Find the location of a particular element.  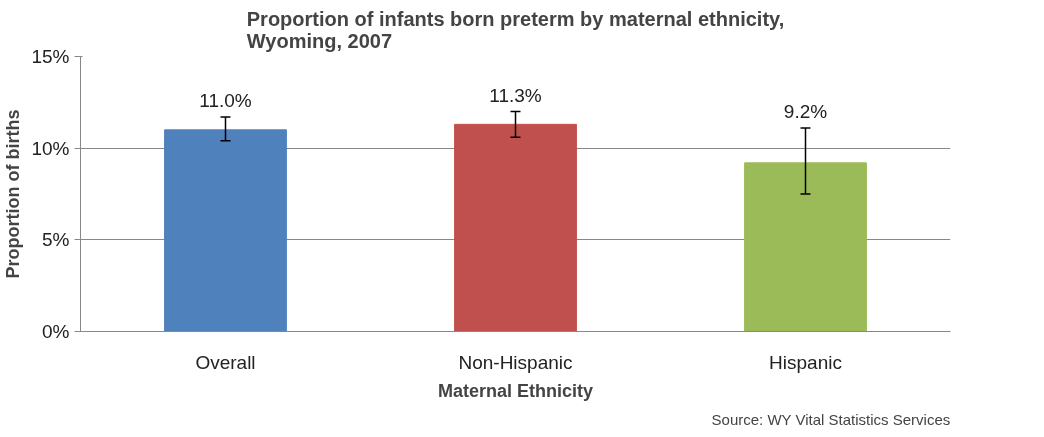

chart-title: Proportion of infants born preterm by maternal ethnicity, Wyoming, 2007 is located at coordinates (515, 29).